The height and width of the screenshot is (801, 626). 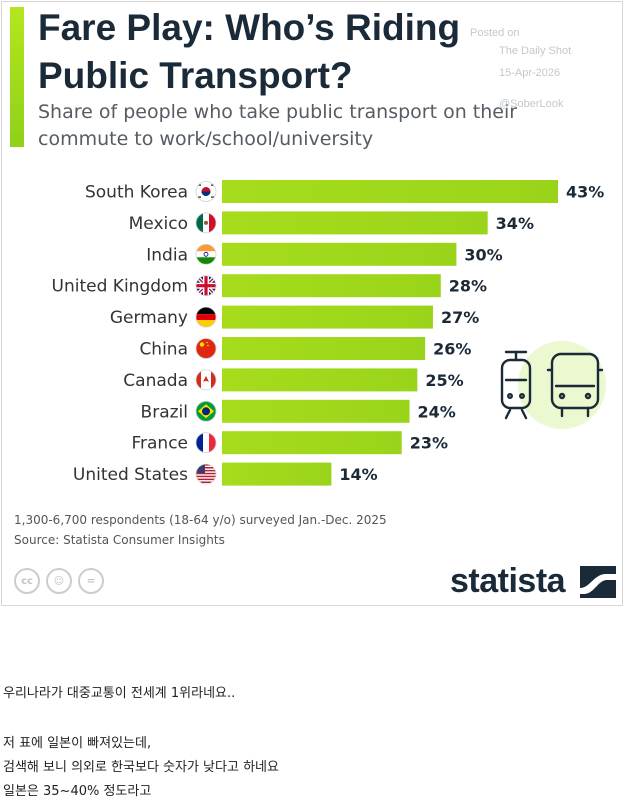 I want to click on category-label: China, so click(x=163, y=350).